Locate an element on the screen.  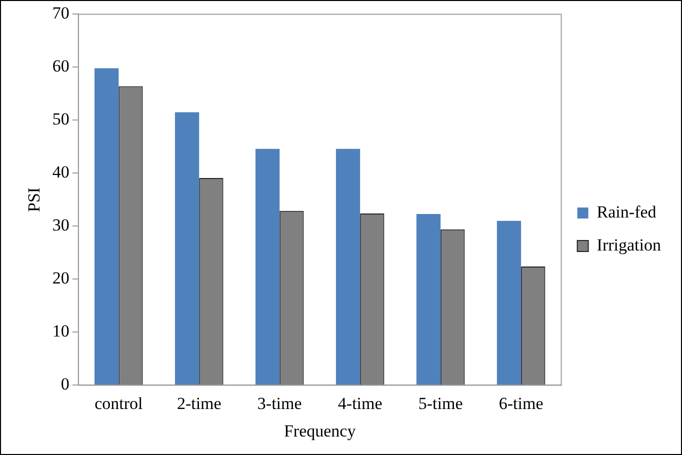
x-tick-label: 4-time is located at coordinates (360, 403).